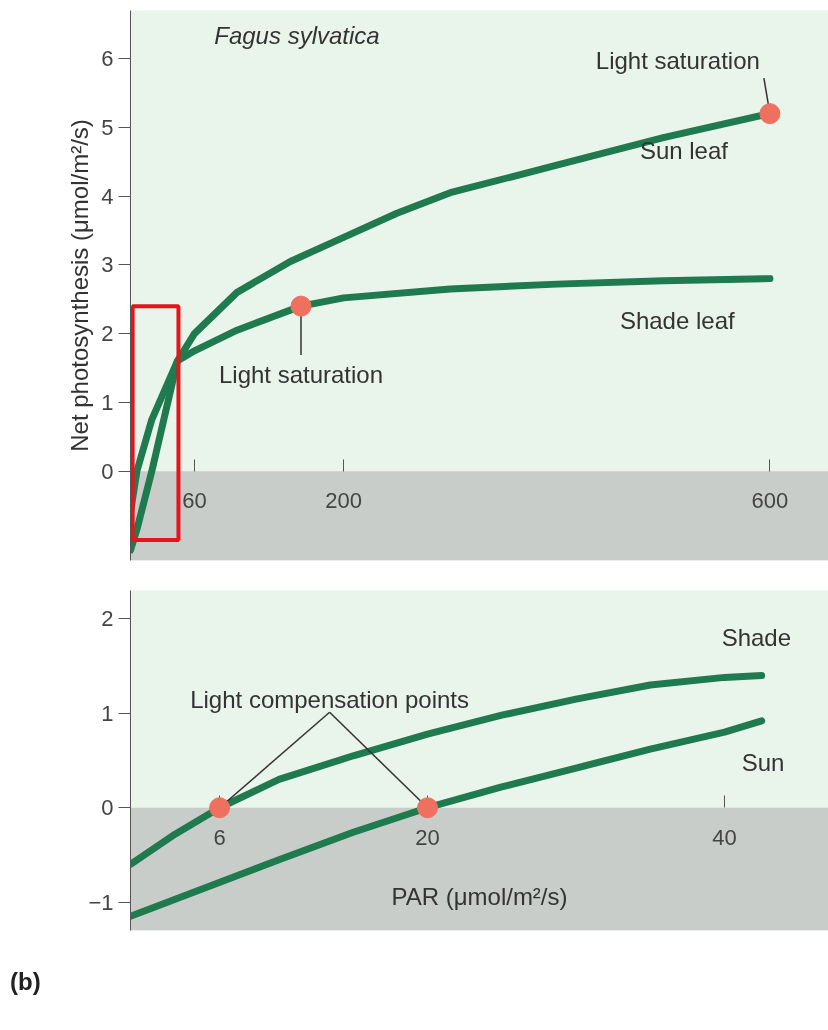  I want to click on x-axis-title: PAR (μmol/m²/s), so click(479, 897).